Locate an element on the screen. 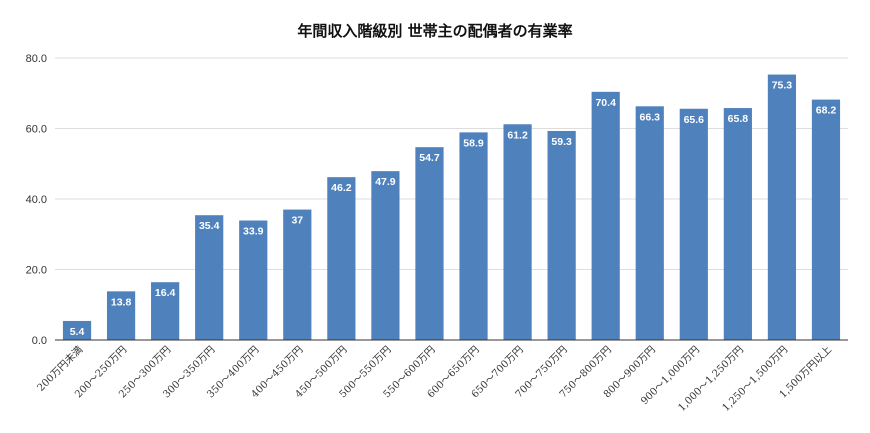  x-tick-label: 200万円未満 is located at coordinates (60, 369).